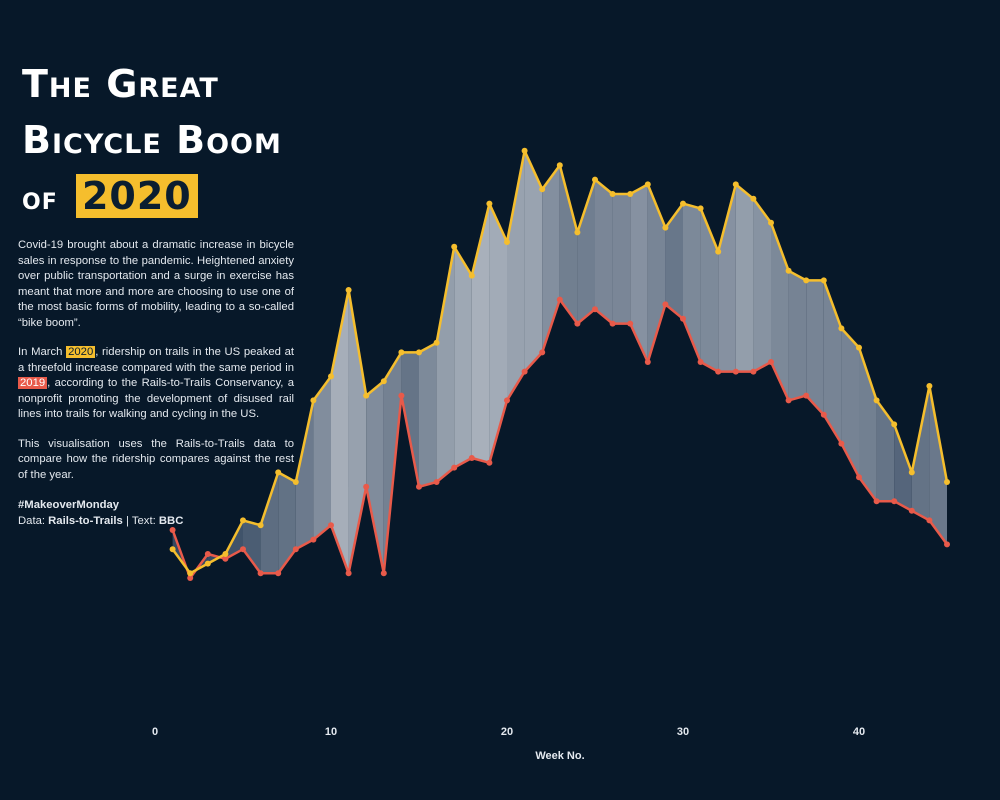 The width and height of the screenshot is (1000, 800). I want to click on x-tick-label-20: 20, so click(507, 732).